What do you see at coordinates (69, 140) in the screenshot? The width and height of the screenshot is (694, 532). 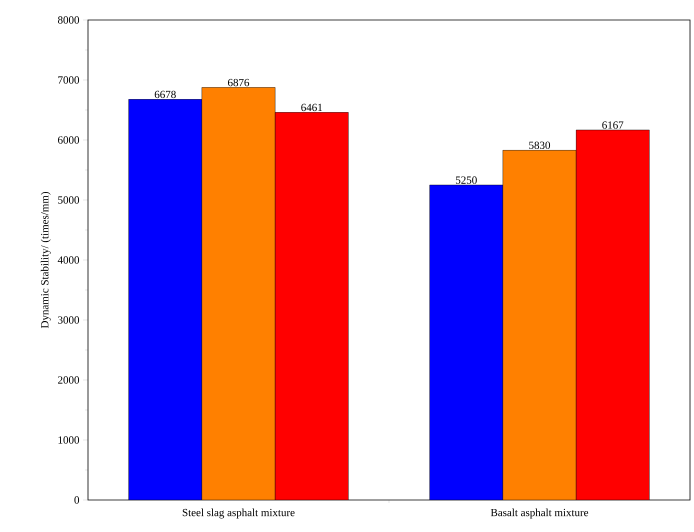 I see `y-tick-label: 6000` at bounding box center [69, 140].